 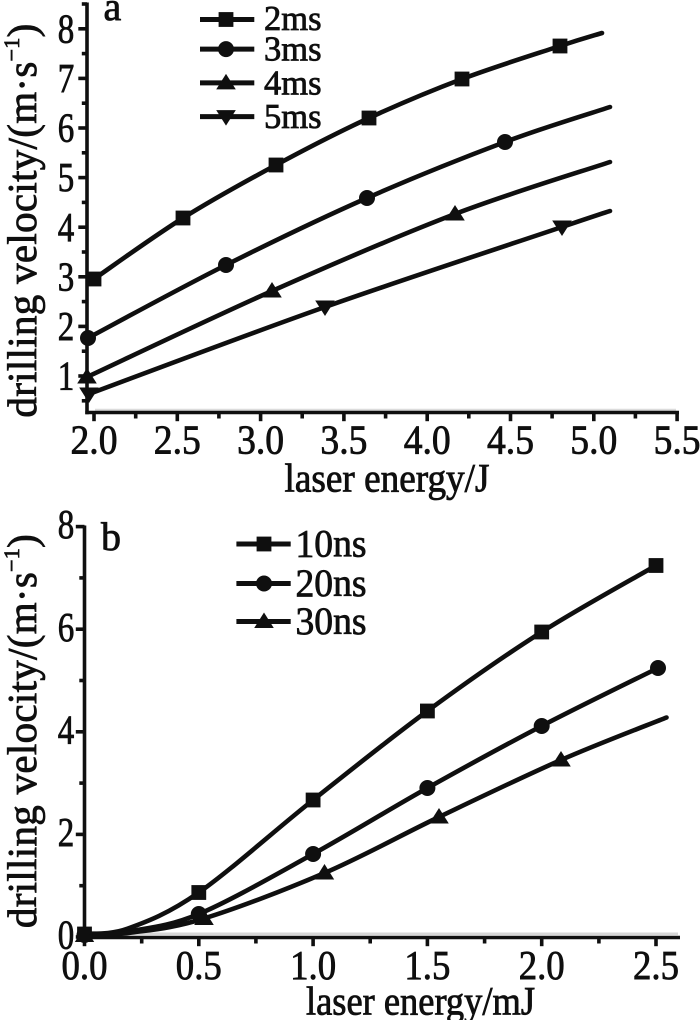 I want to click on svg-text: 3.0, so click(x=260, y=440).